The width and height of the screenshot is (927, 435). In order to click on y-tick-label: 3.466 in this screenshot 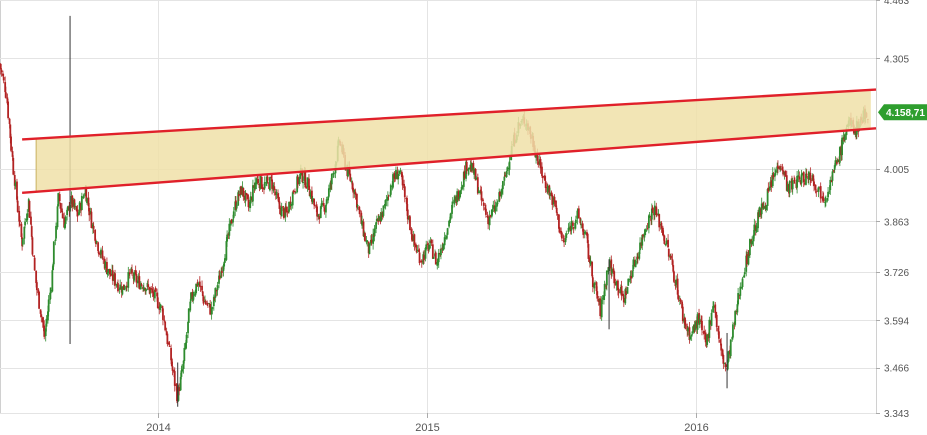, I will do `click(896, 369)`.